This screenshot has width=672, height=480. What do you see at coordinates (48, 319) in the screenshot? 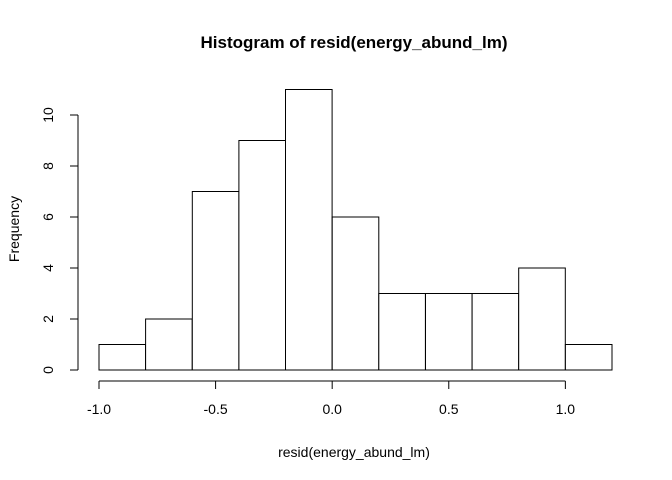
I see `y-tick-label: 2` at bounding box center [48, 319].